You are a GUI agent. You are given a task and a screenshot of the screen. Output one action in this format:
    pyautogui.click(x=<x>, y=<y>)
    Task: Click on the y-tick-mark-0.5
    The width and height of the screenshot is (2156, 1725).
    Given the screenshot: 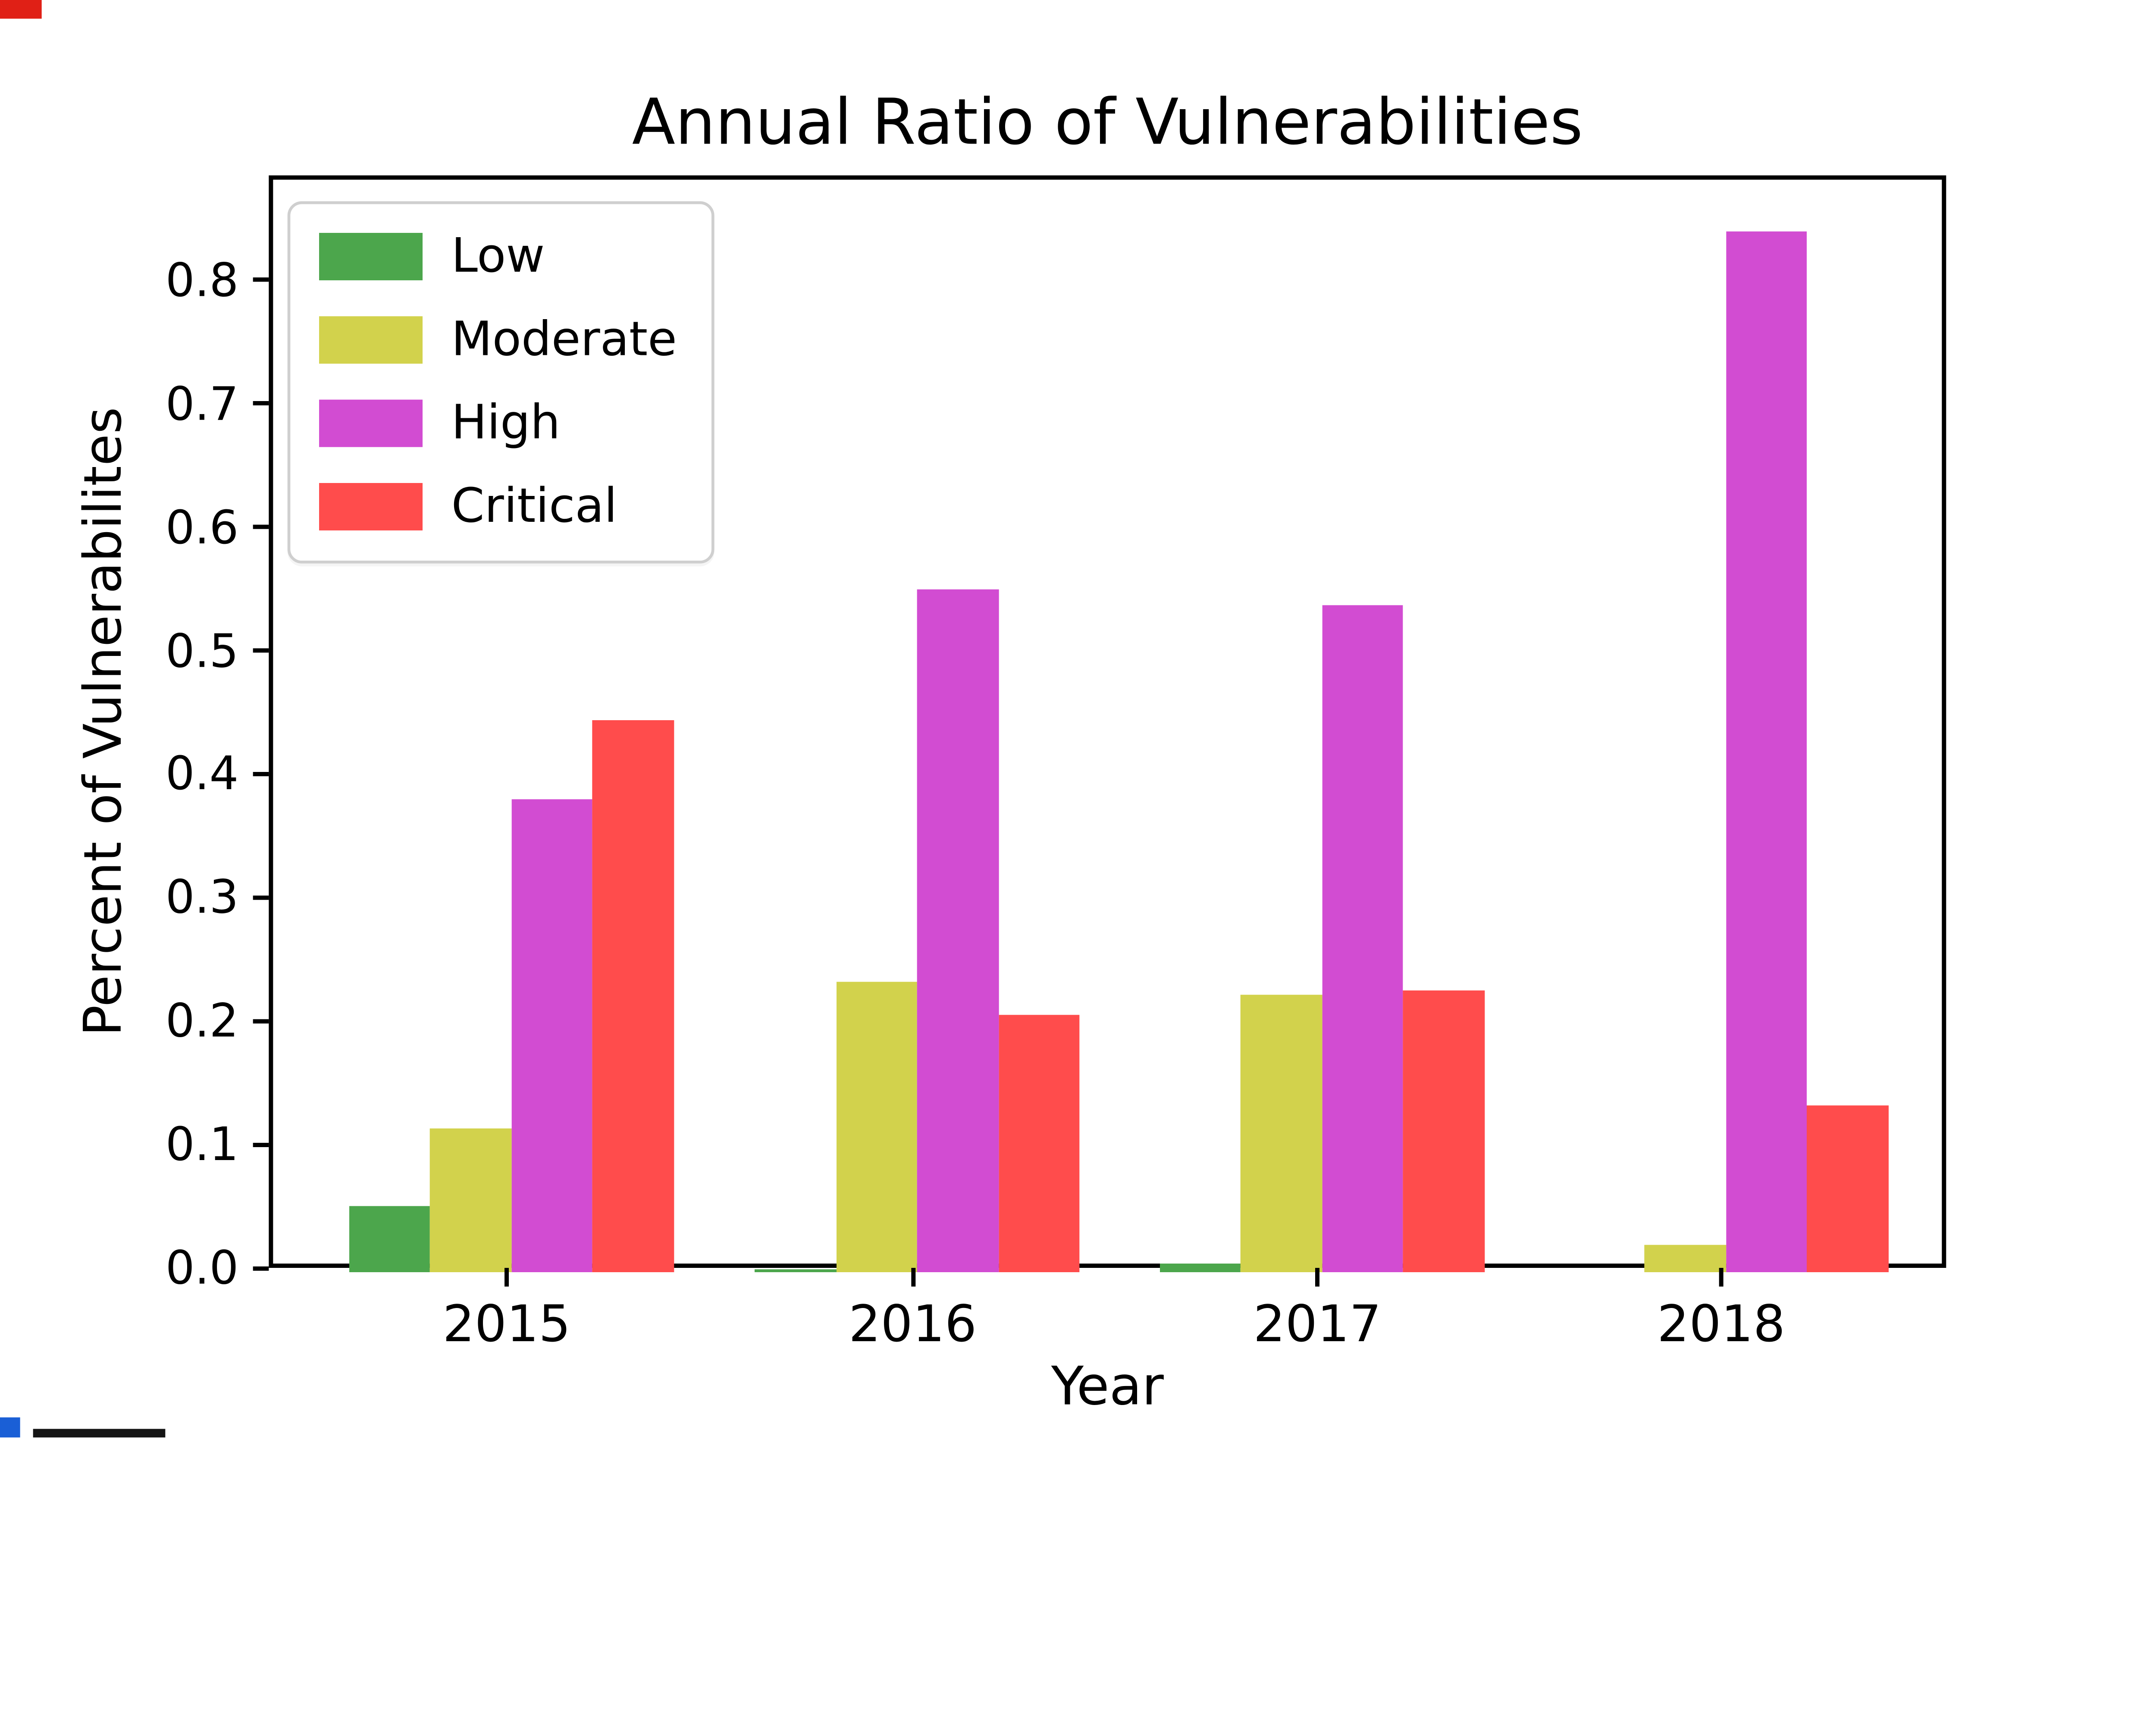 What is the action you would take?
    pyautogui.click(x=261, y=650)
    